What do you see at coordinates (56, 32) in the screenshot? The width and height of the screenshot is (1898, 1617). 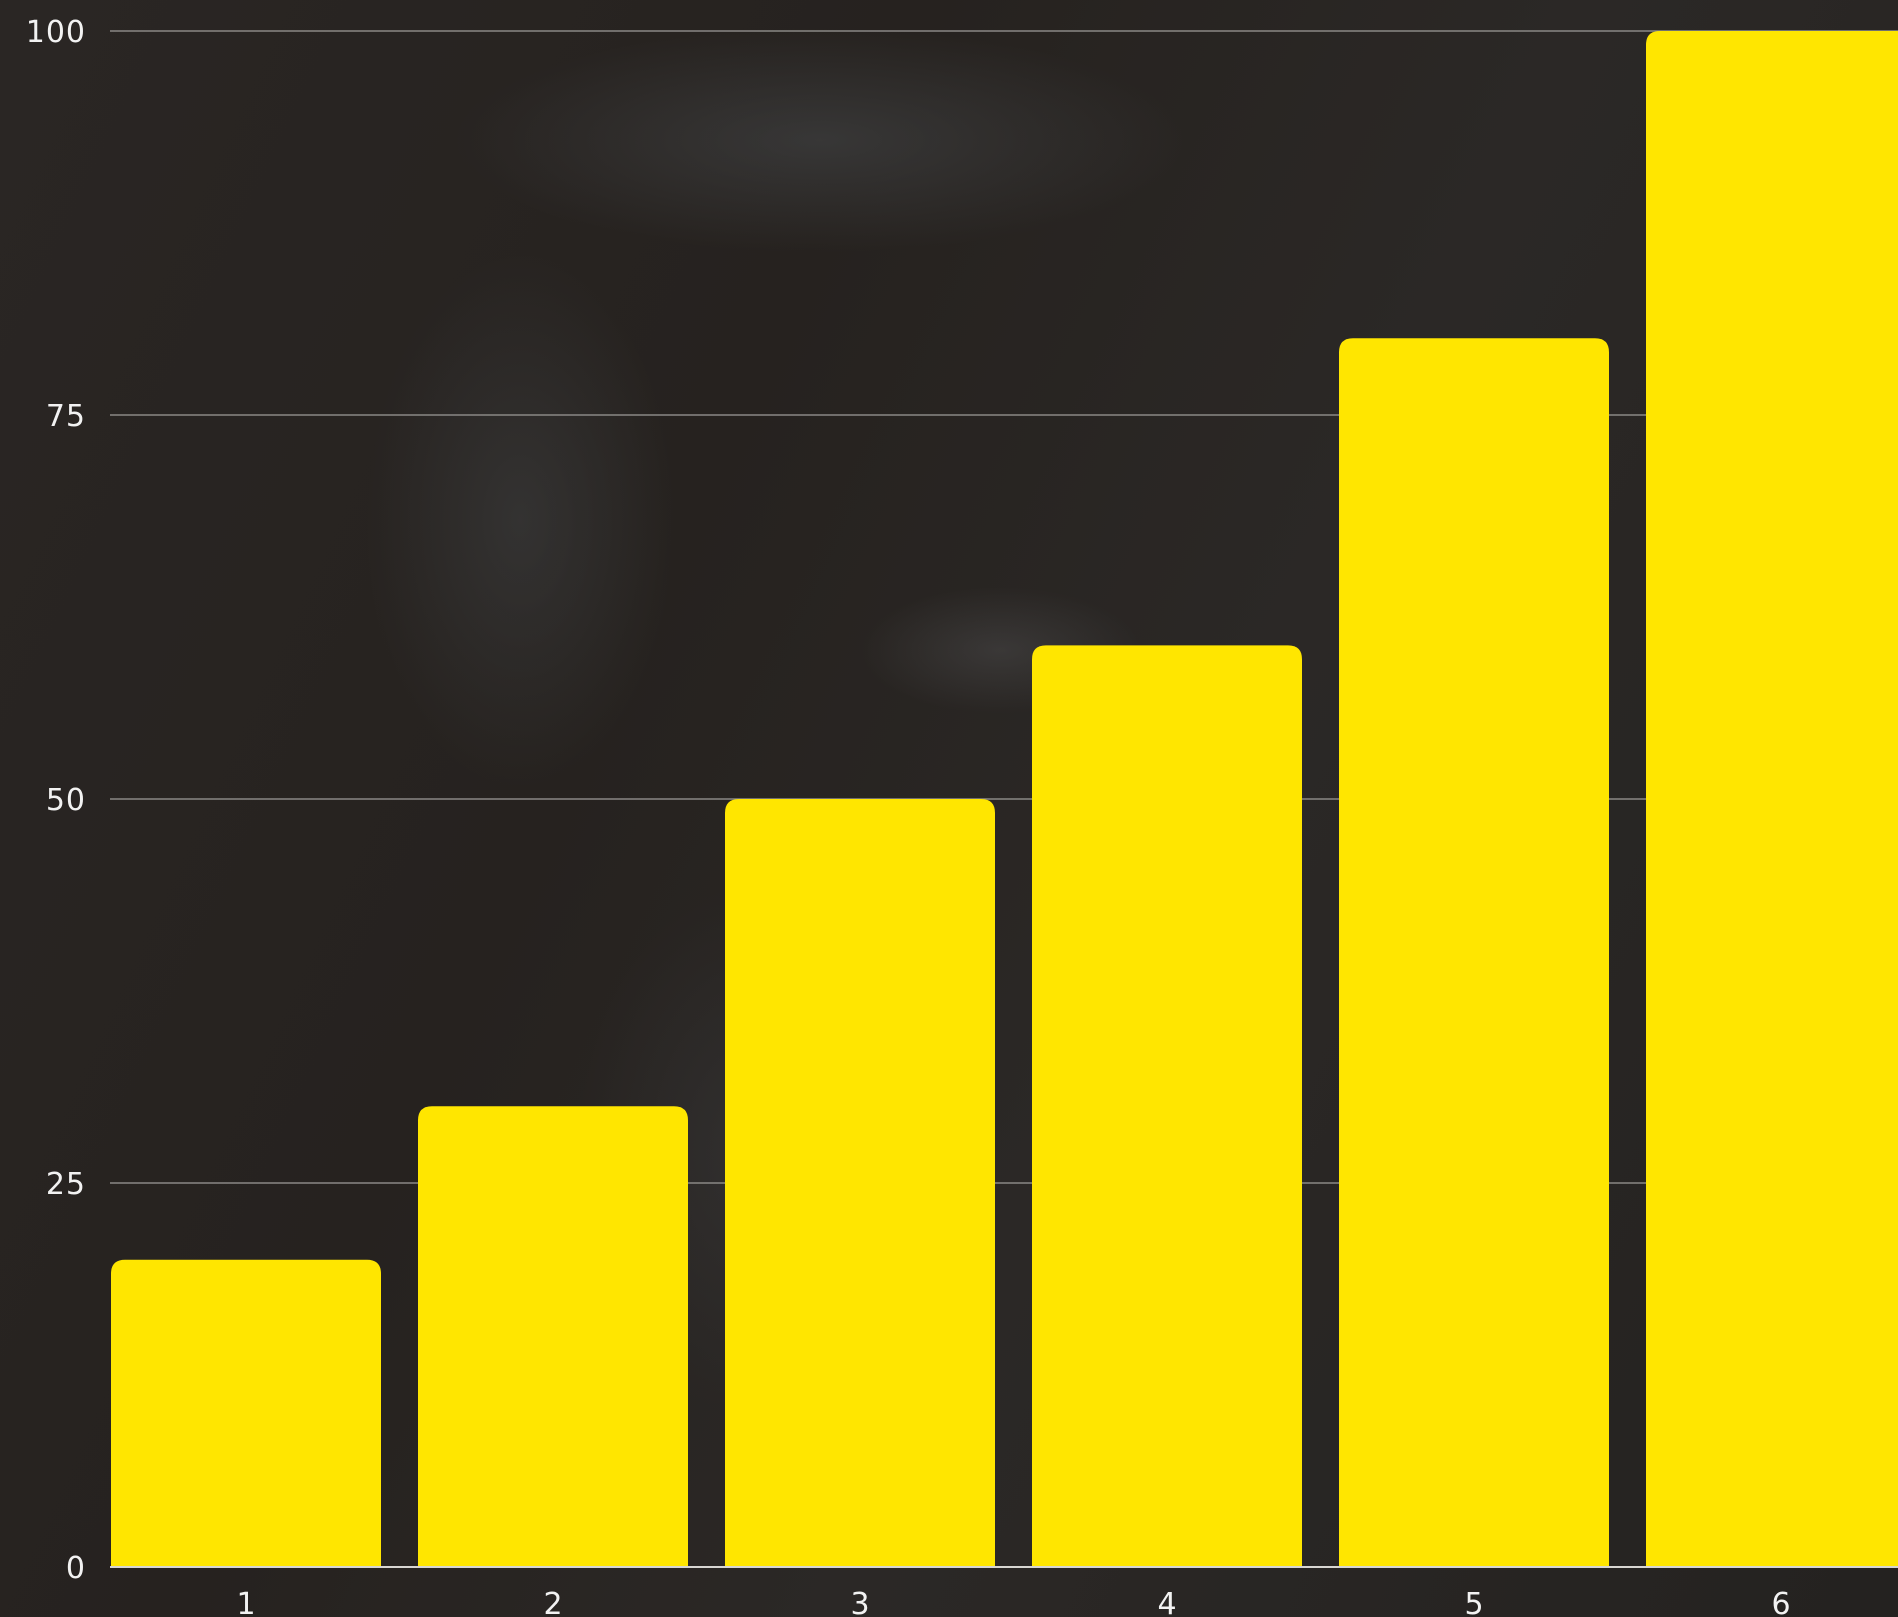 I see `y-tick-label: 100` at bounding box center [56, 32].